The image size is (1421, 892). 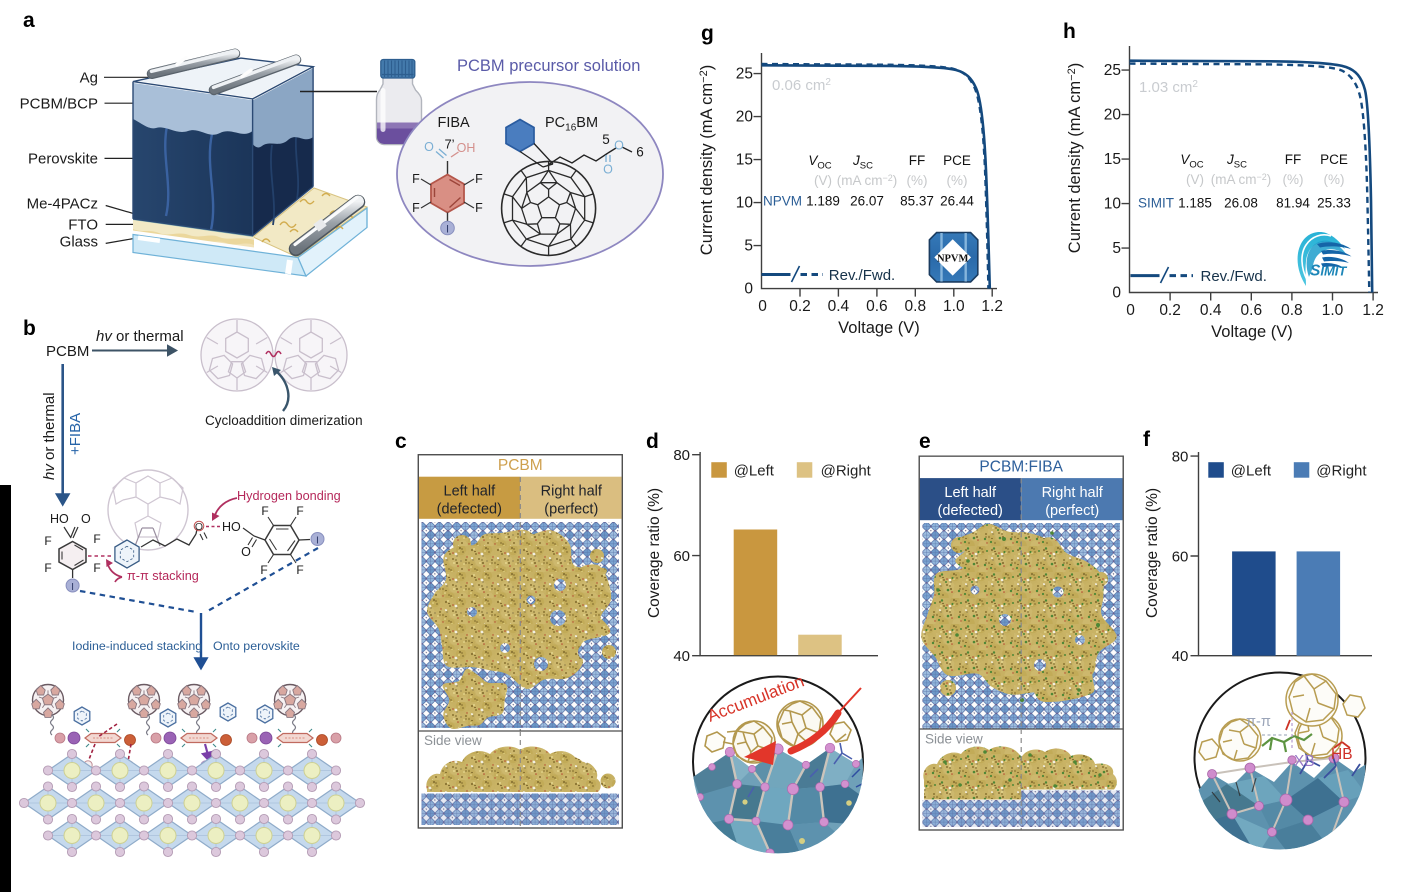 I want to click on svg-text: Right half, so click(x=572, y=492).